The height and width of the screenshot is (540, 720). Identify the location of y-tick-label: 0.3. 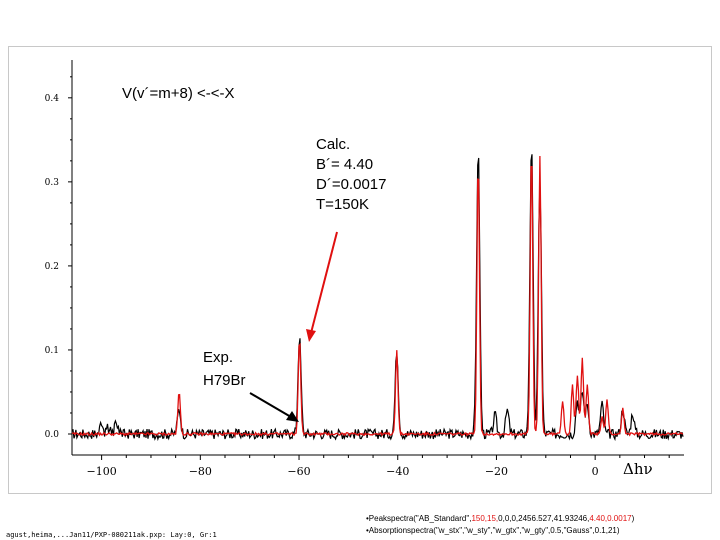
(52, 183).